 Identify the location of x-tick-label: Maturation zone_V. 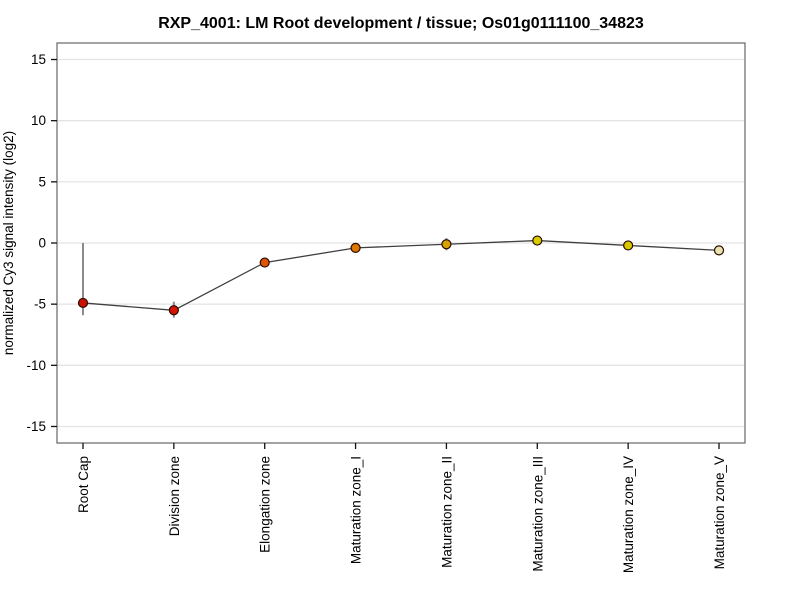
(719, 512).